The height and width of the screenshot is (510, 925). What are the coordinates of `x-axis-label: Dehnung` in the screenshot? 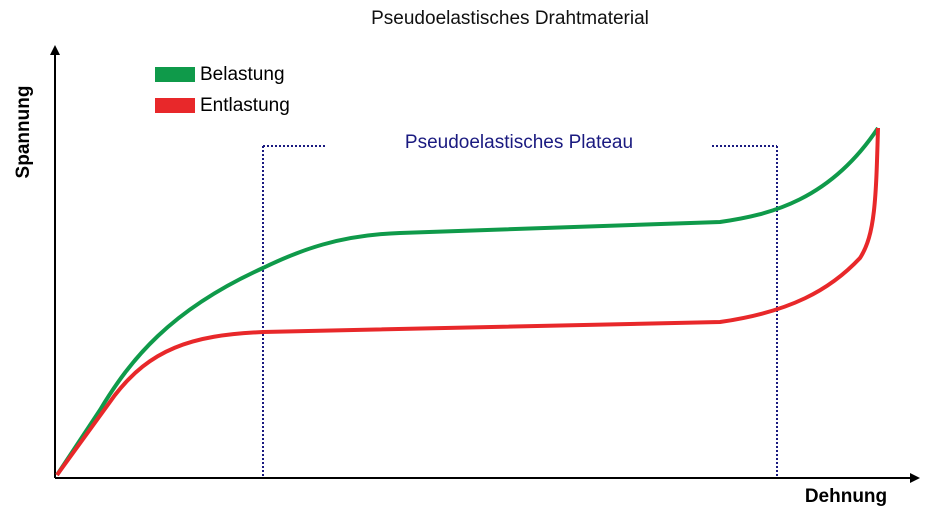 It's located at (846, 496).